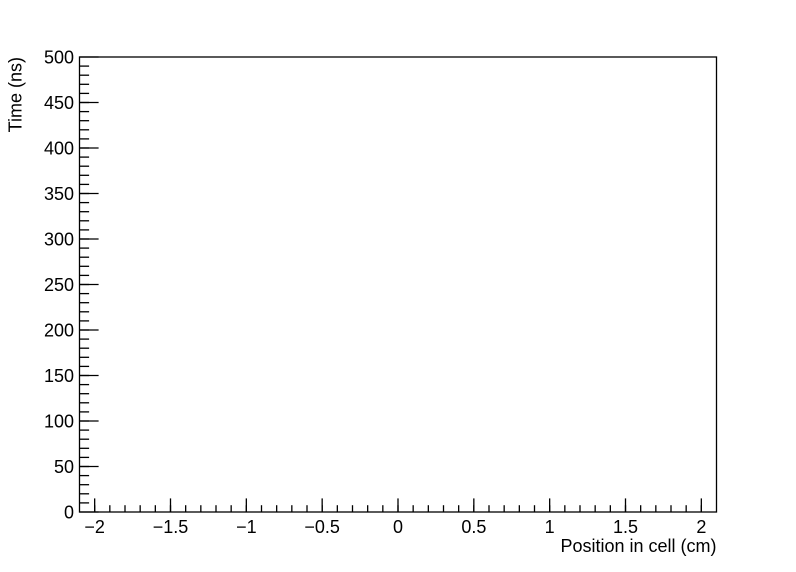 The height and width of the screenshot is (572, 796). Describe the element at coordinates (59, 285) in the screenshot. I see `y-tick-label: 250` at that location.